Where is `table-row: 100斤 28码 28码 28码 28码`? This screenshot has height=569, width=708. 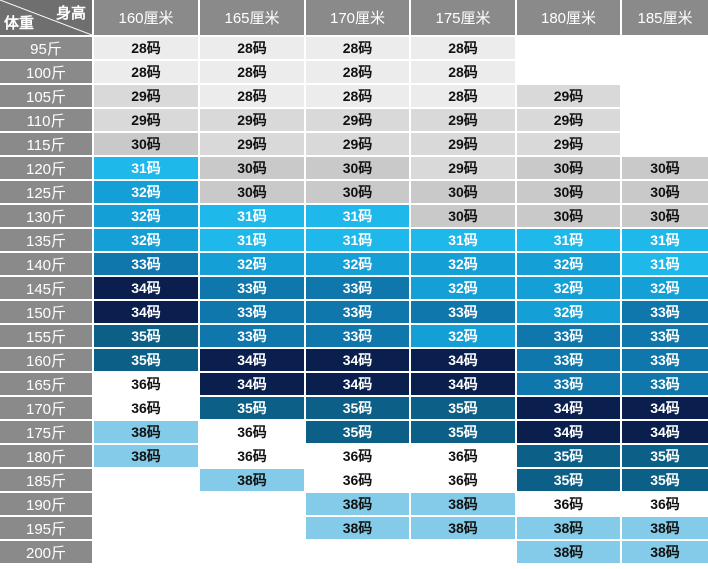
table-row: 100斤 28码 28码 28码 28码 is located at coordinates (354, 73).